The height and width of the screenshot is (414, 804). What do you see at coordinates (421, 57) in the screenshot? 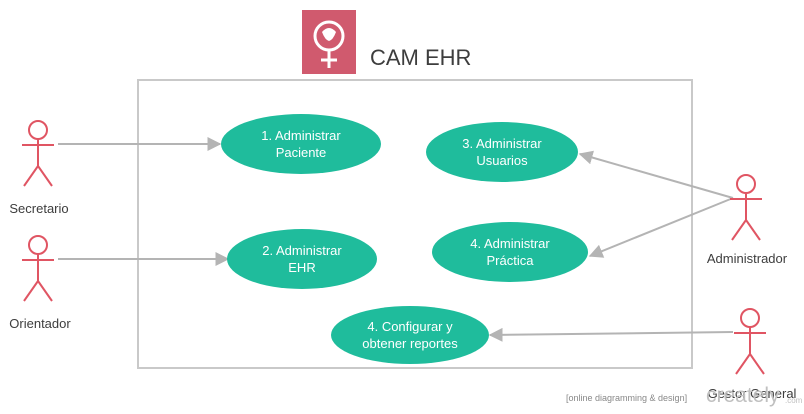
I see `diagram-title: CAM EHR` at bounding box center [421, 57].